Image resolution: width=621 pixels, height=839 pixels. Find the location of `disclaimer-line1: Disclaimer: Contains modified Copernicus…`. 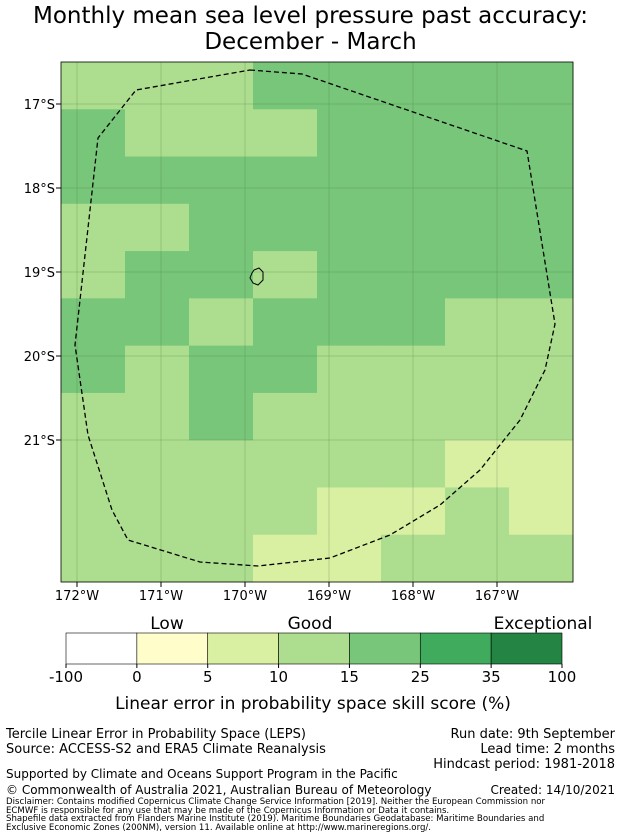

disclaimer-line1: Disclaimer: Contains modified Copernicus… is located at coordinates (276, 802).